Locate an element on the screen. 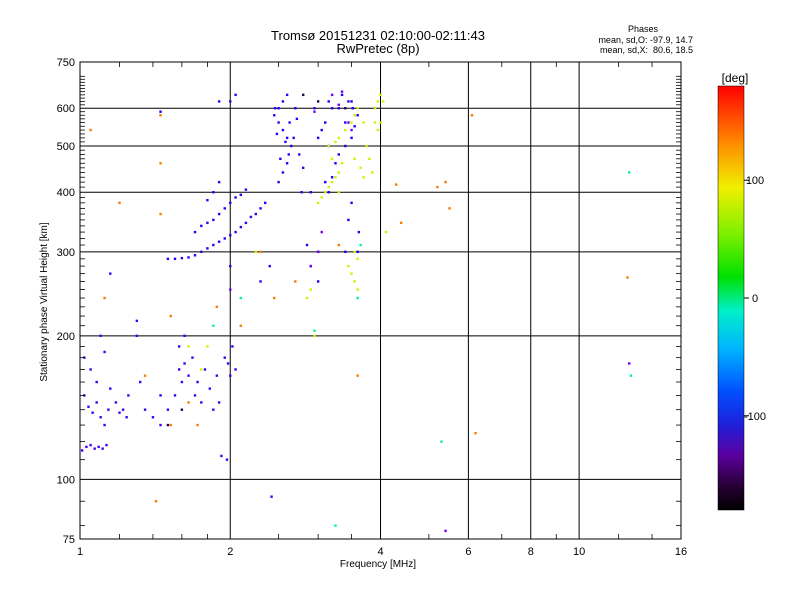 Image resolution: width=800 pixels, height=600 pixels. stats-line-x: mean, sd,X: 80.6, 18.5 is located at coordinates (646, 50).